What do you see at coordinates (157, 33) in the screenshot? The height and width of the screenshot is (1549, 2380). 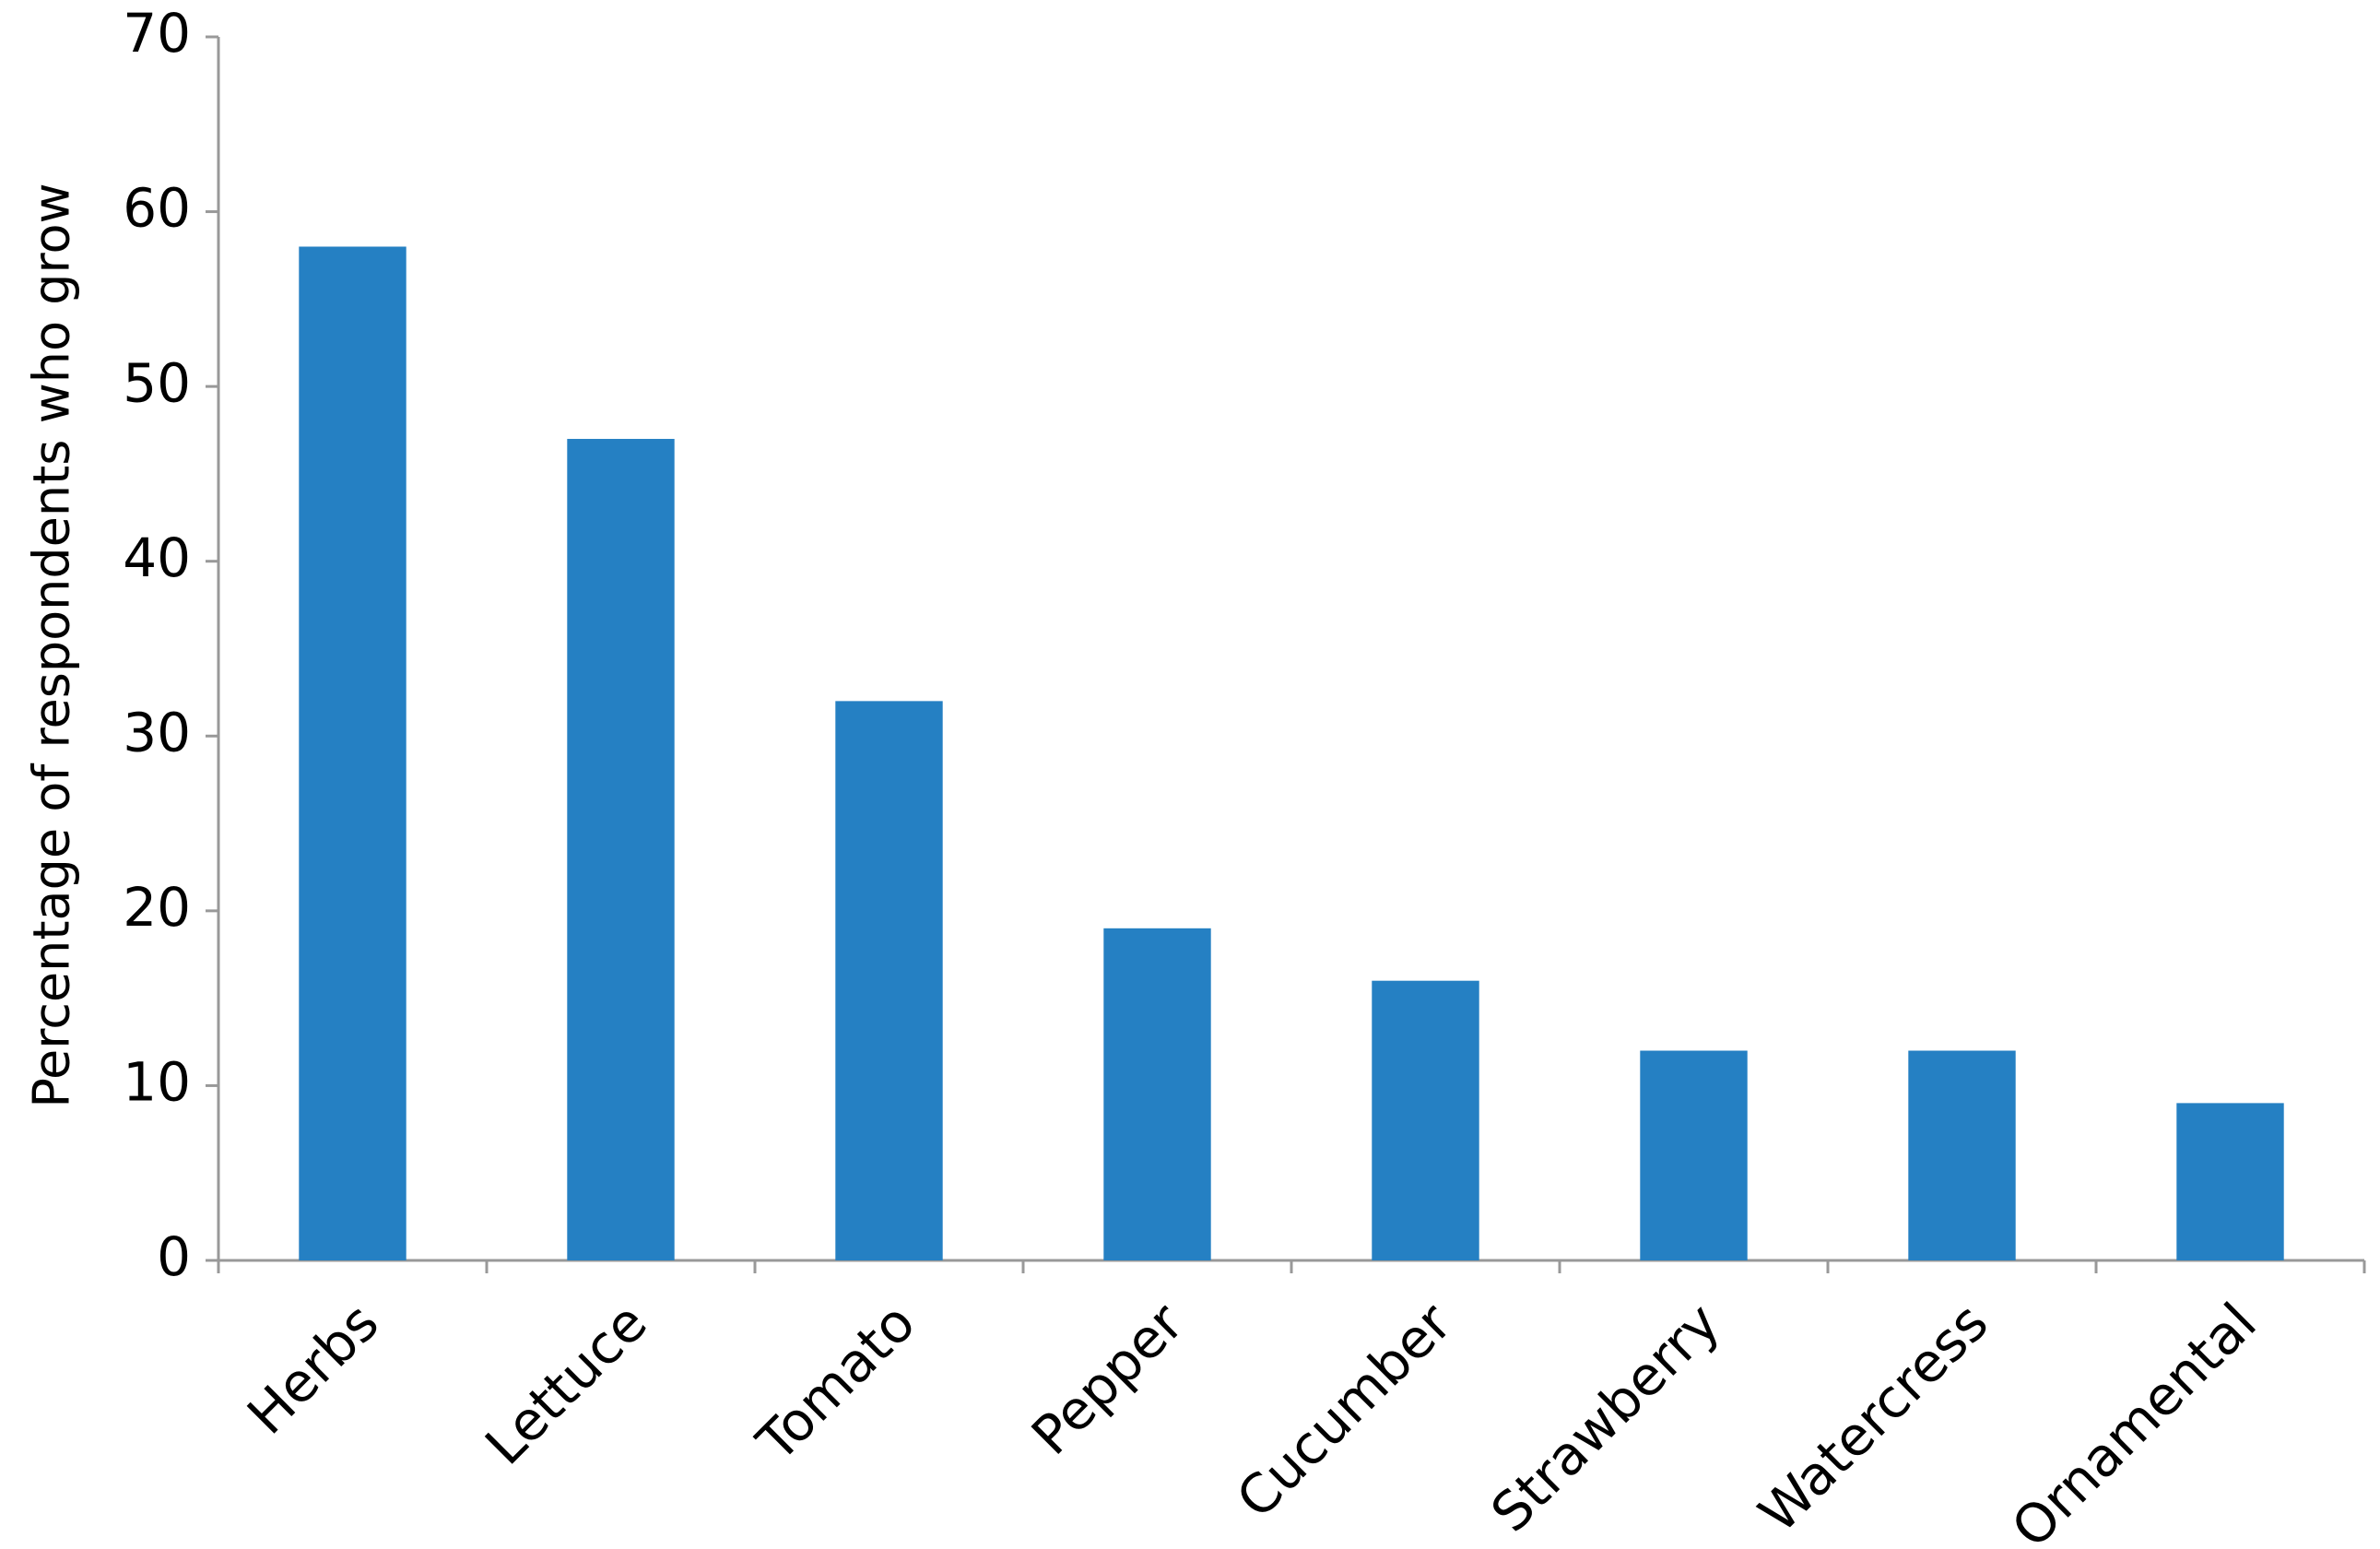 I see `y-tick-label: 70` at bounding box center [157, 33].